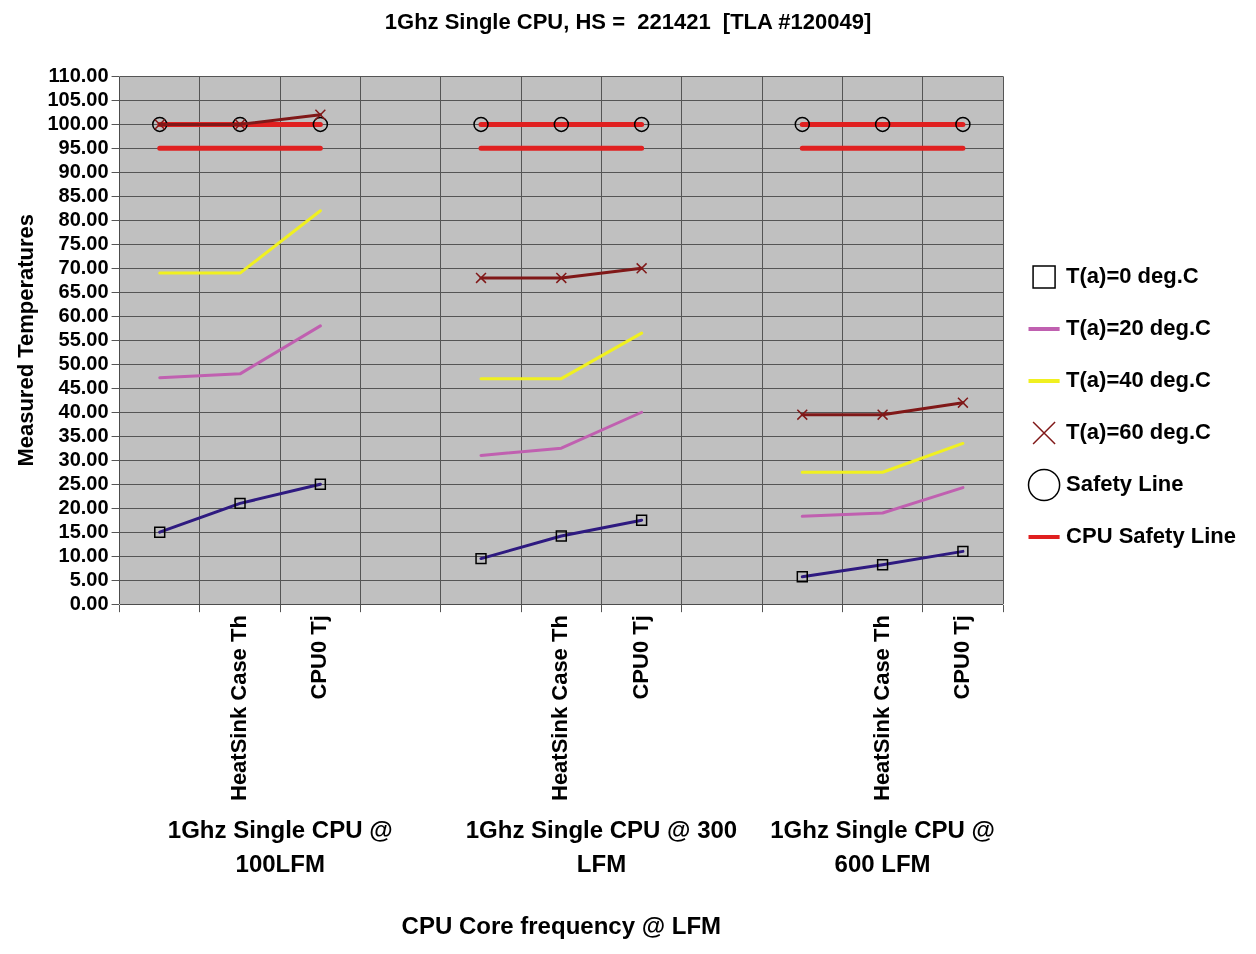 The height and width of the screenshot is (954, 1256). What do you see at coordinates (1139, 432) in the screenshot?
I see `legend-label: T(a)=60 deg.C` at bounding box center [1139, 432].